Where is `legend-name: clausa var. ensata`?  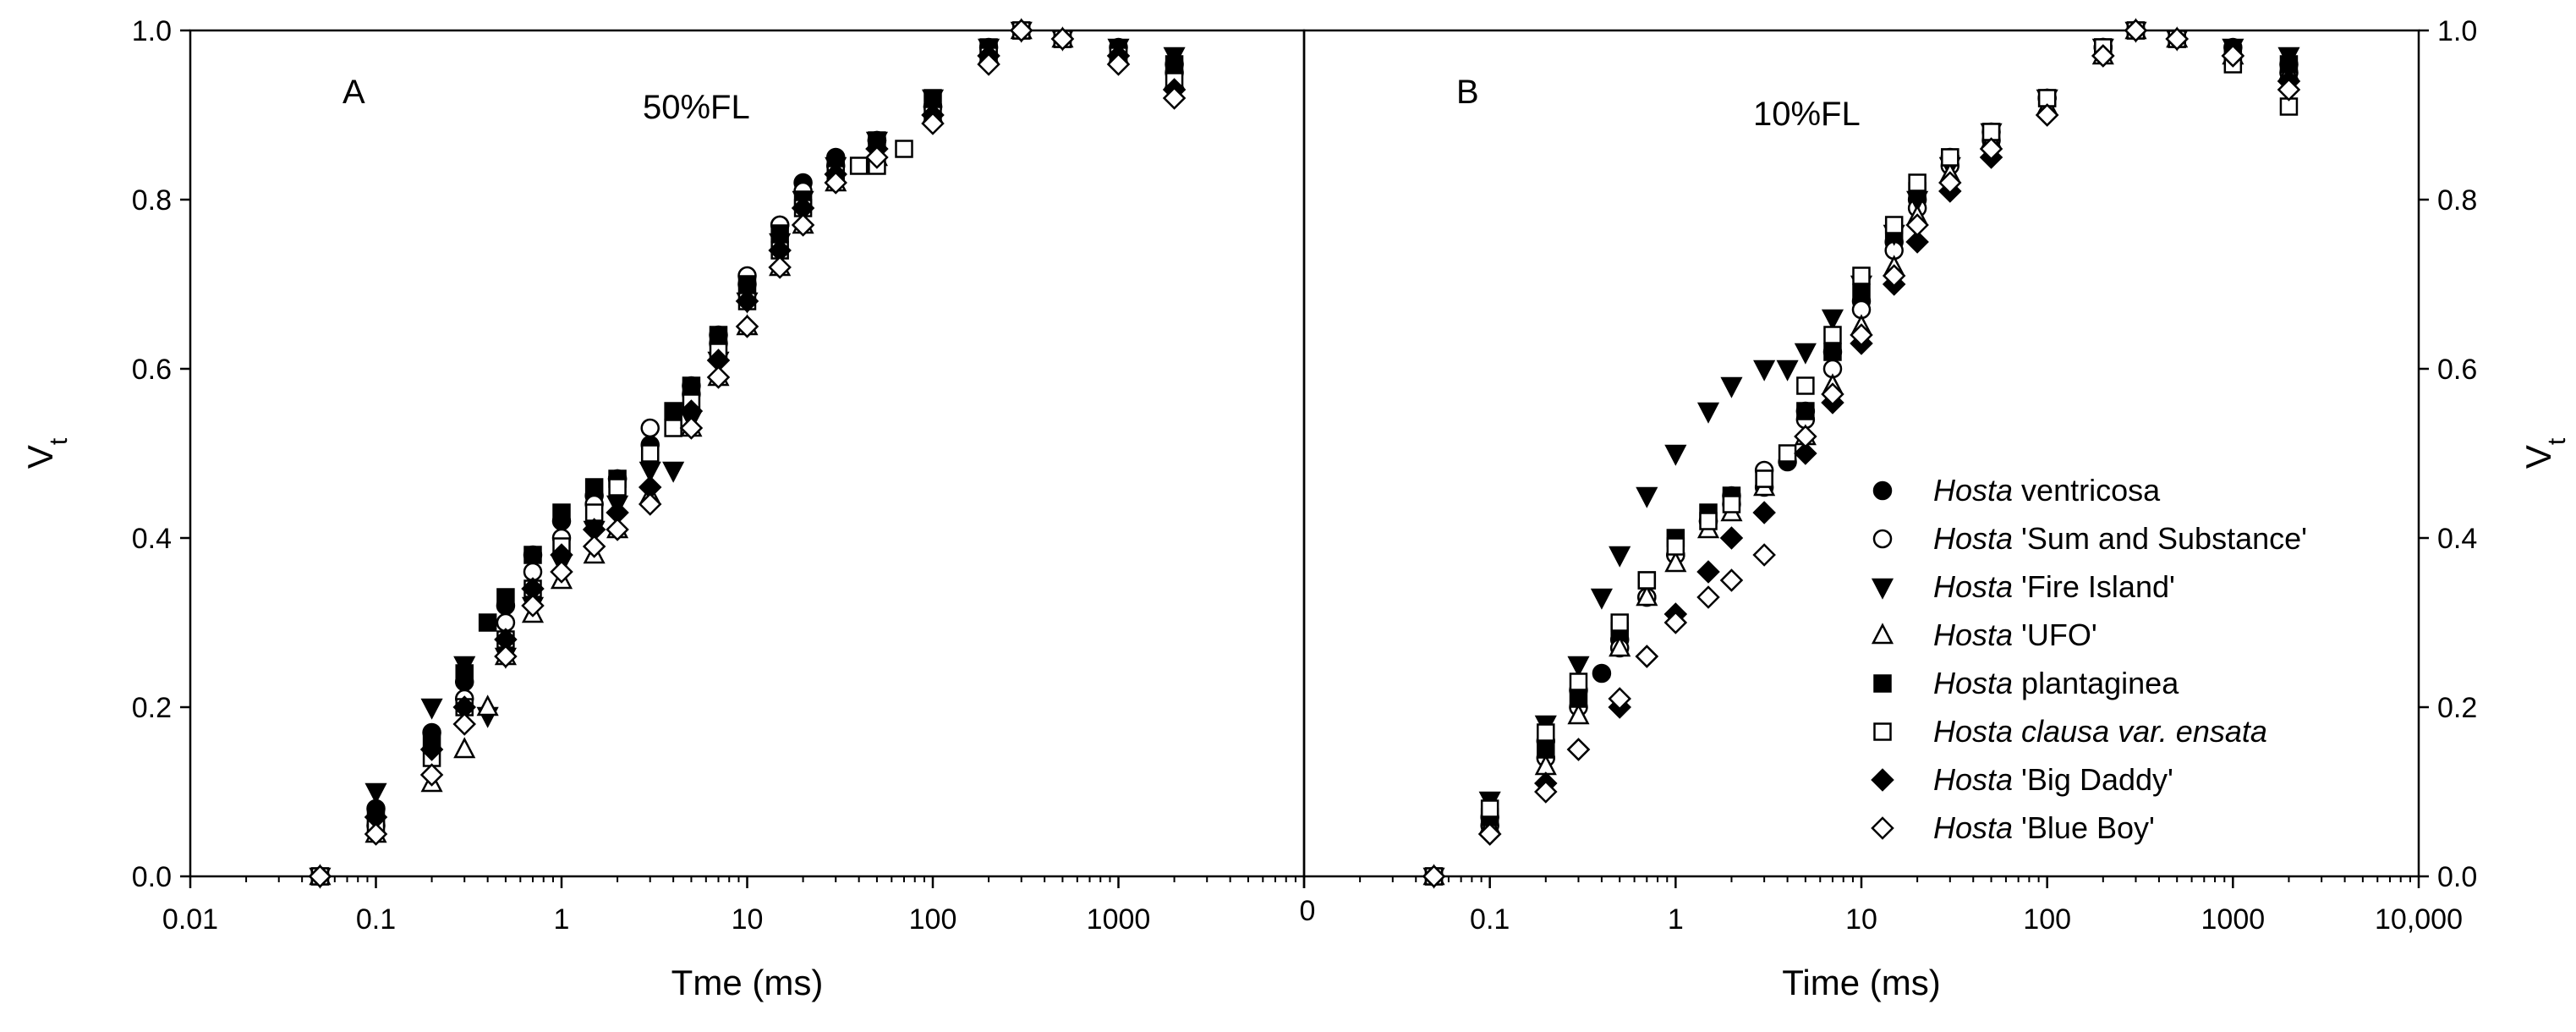 legend-name: clausa var. ensata is located at coordinates (2140, 732).